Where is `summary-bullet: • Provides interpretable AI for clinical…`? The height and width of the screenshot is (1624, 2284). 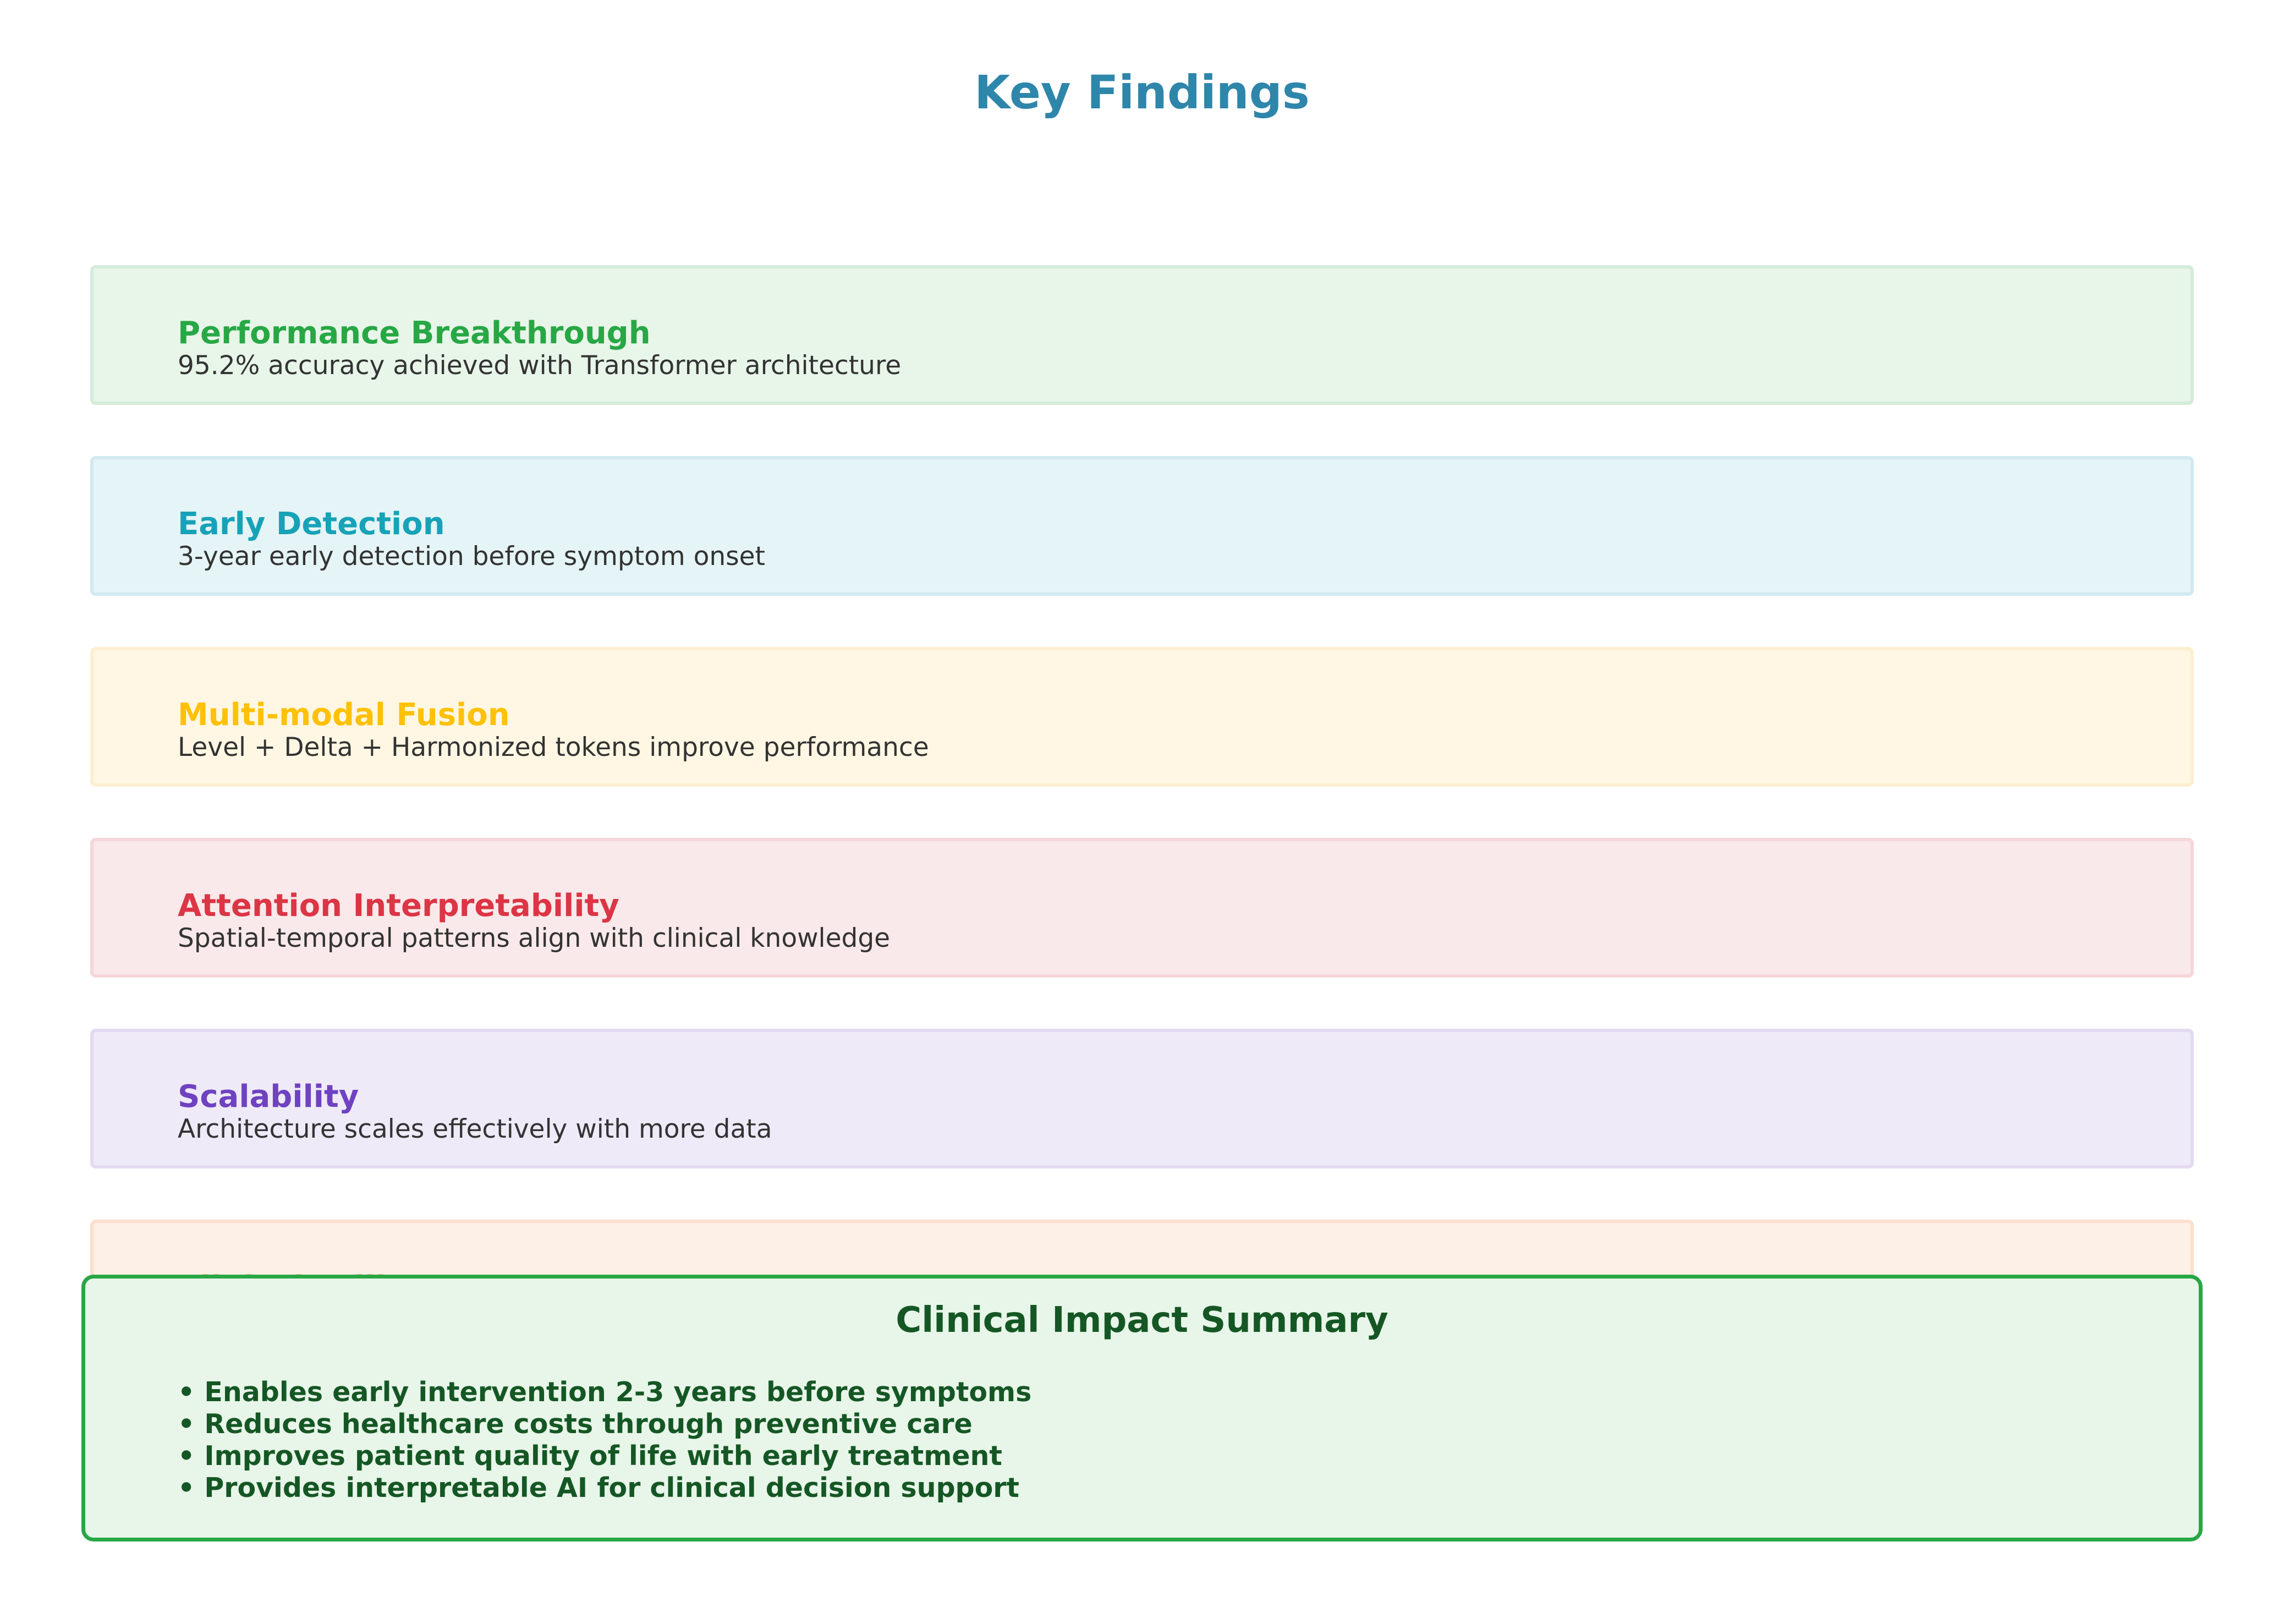
summary-bullet: • Provides interpretable AI for clinical… is located at coordinates (598, 1488).